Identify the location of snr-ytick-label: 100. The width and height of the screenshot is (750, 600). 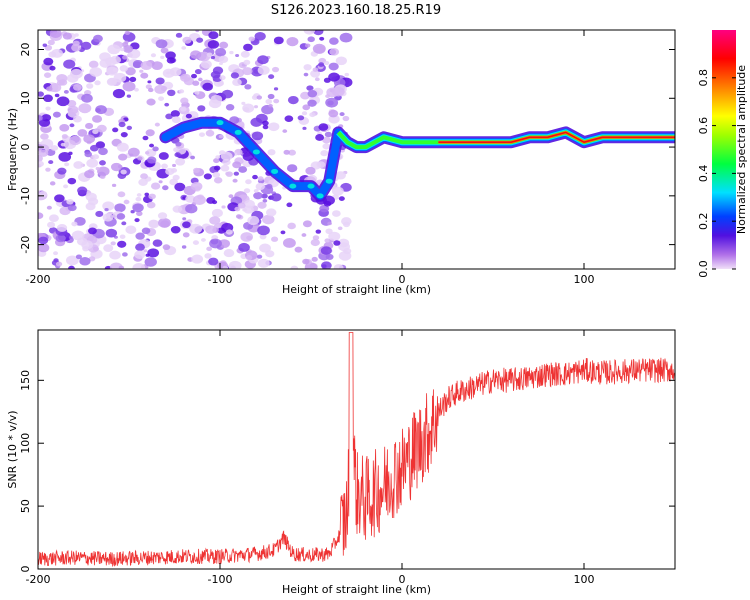
(25, 443).